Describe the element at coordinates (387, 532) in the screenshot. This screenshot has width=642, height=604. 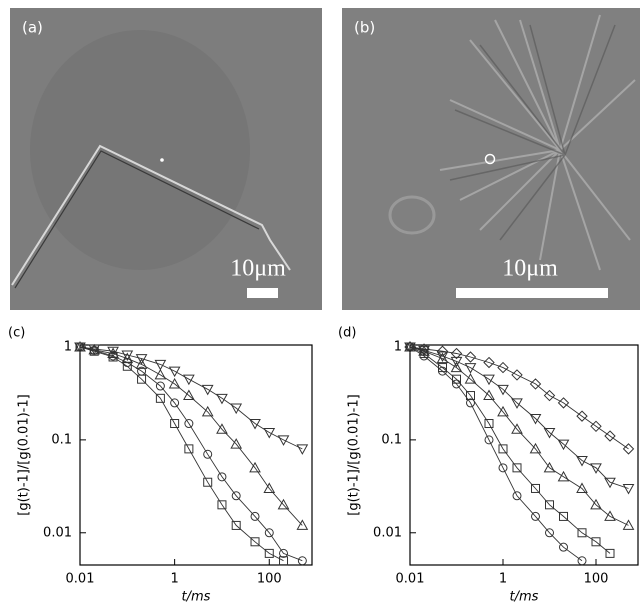
I see `y-tick-label: 0.01` at that location.